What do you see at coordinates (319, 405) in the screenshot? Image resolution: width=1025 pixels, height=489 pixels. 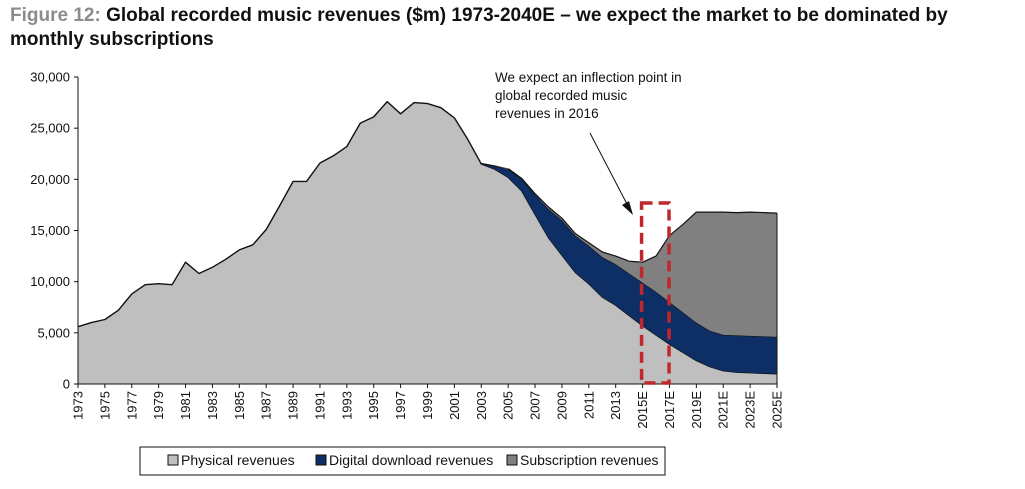 I see `x-tick-label: 1991` at bounding box center [319, 405].